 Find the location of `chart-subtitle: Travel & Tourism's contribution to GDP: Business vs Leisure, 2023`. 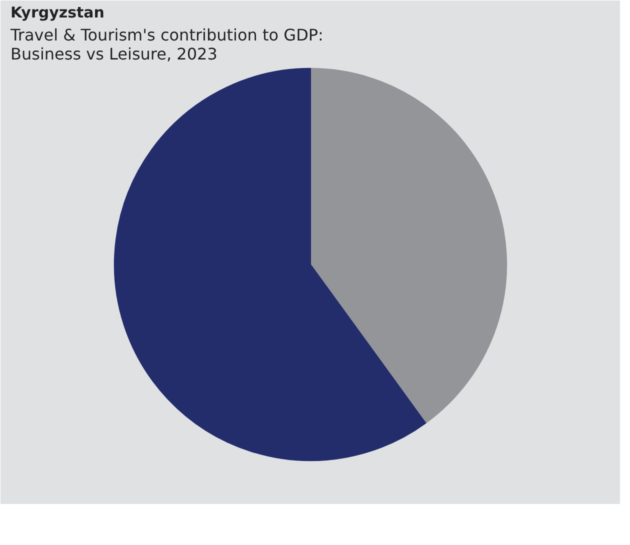

chart-subtitle: Travel & Tourism's contribution to GDP: Business vs Leisure, 2023 is located at coordinates (167, 45).